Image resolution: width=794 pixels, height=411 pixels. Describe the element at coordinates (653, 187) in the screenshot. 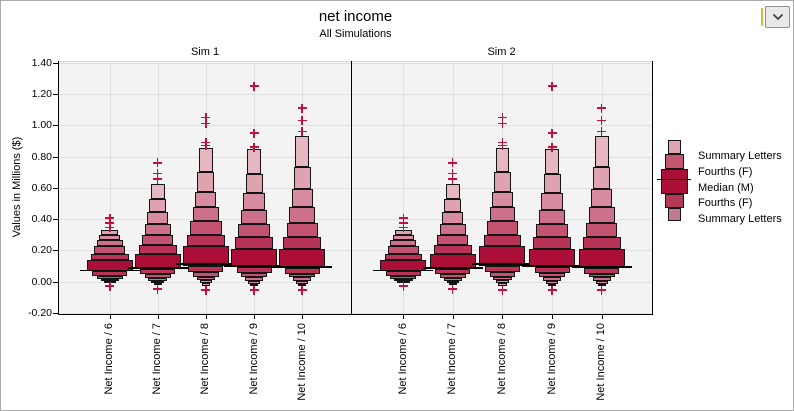

I see `panel-right-border` at that location.